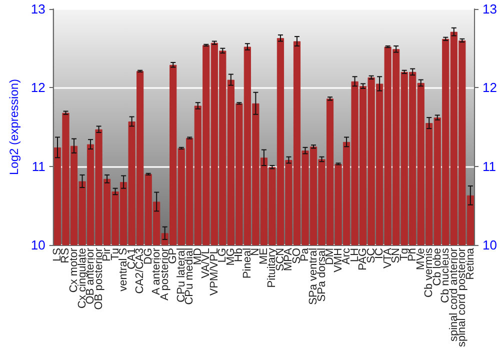  Describe the element at coordinates (39, 166) in the screenshot. I see `y-tick-label: 11` at that location.